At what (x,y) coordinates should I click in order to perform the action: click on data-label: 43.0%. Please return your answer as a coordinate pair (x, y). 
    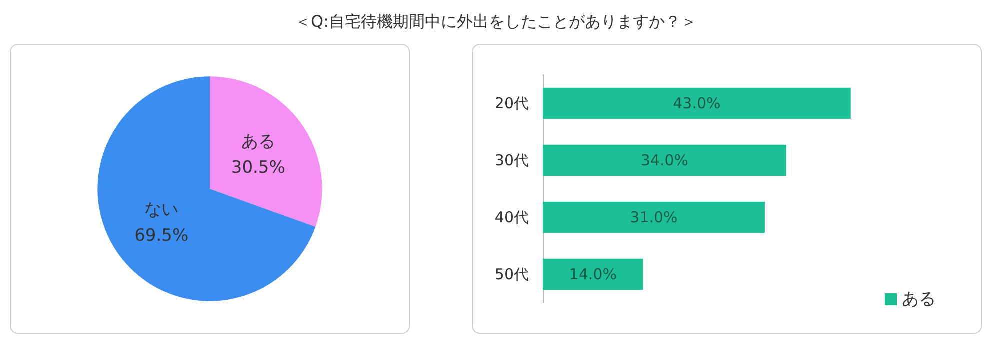
    Looking at the image, I should click on (697, 103).